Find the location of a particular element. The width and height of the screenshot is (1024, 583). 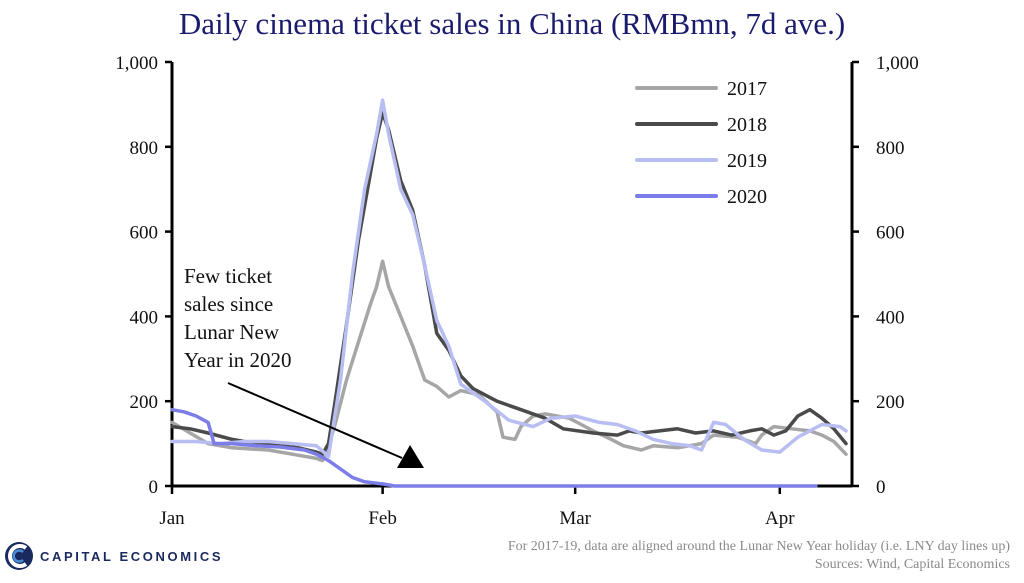

y-tick-label-left: 200 is located at coordinates (144, 402).